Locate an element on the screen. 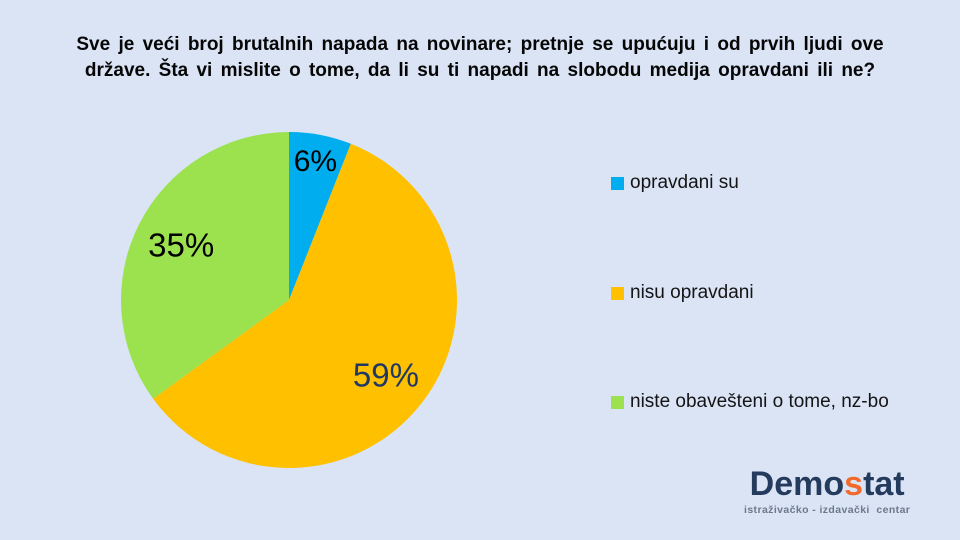  legend-label: niste obavešteni o tome, nz-bo is located at coordinates (759, 401).